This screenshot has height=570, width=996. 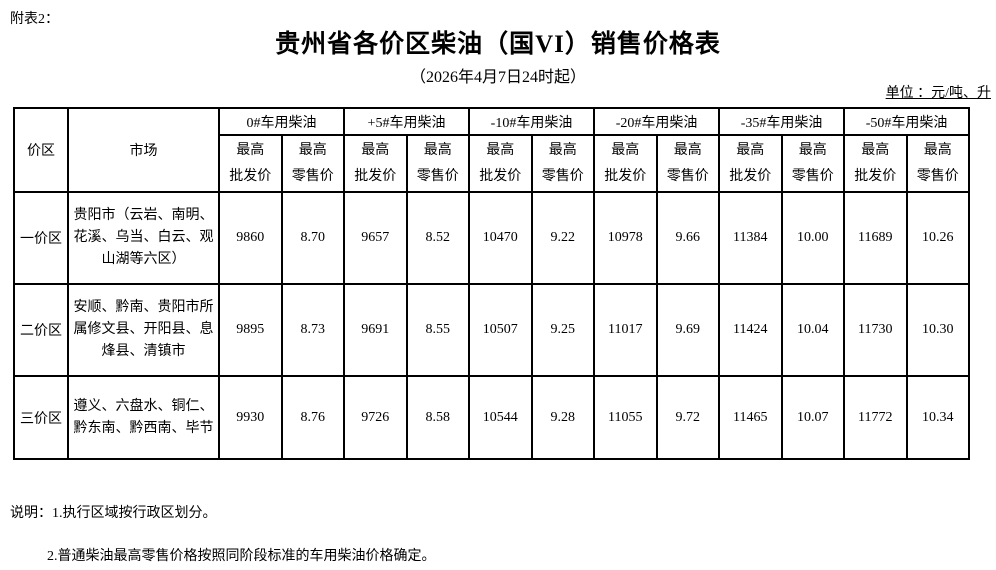 I want to click on price-cell: 11384, so click(x=750, y=238).